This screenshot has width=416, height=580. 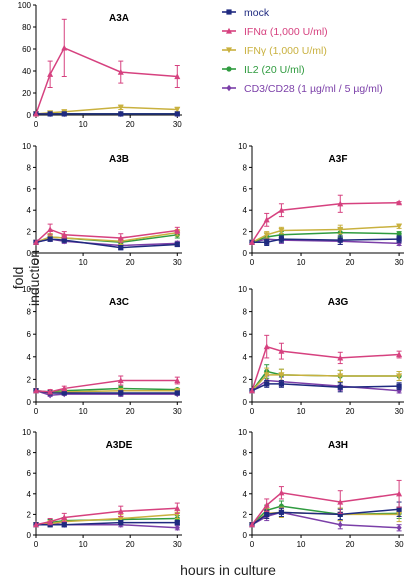 What do you see at coordinates (285, 51) in the screenshot?
I see `legend-label: IFNγ (1,000 U/ml)` at bounding box center [285, 51].